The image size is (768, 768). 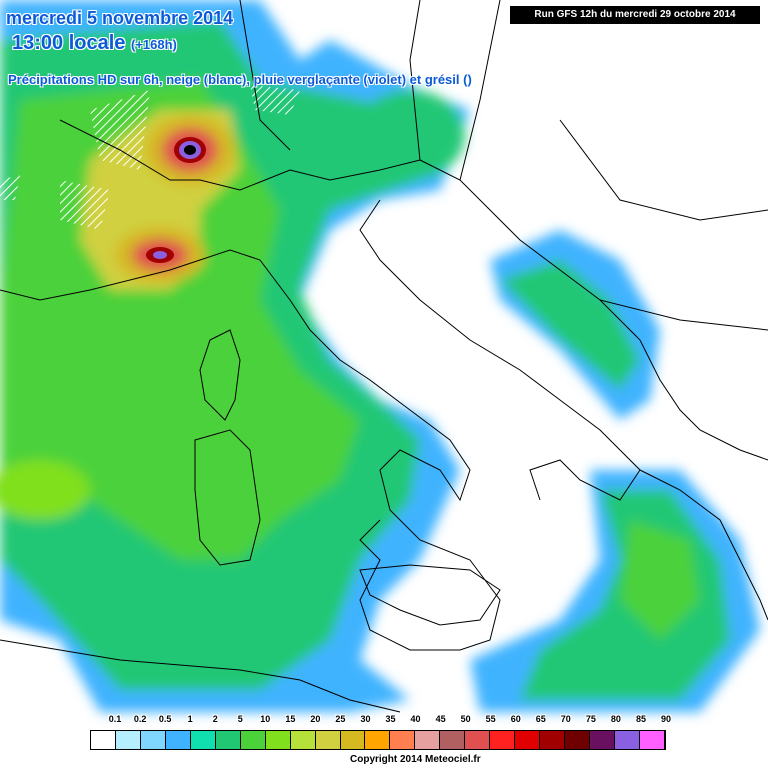 I want to click on legend-label: 85, so click(x=640, y=719).